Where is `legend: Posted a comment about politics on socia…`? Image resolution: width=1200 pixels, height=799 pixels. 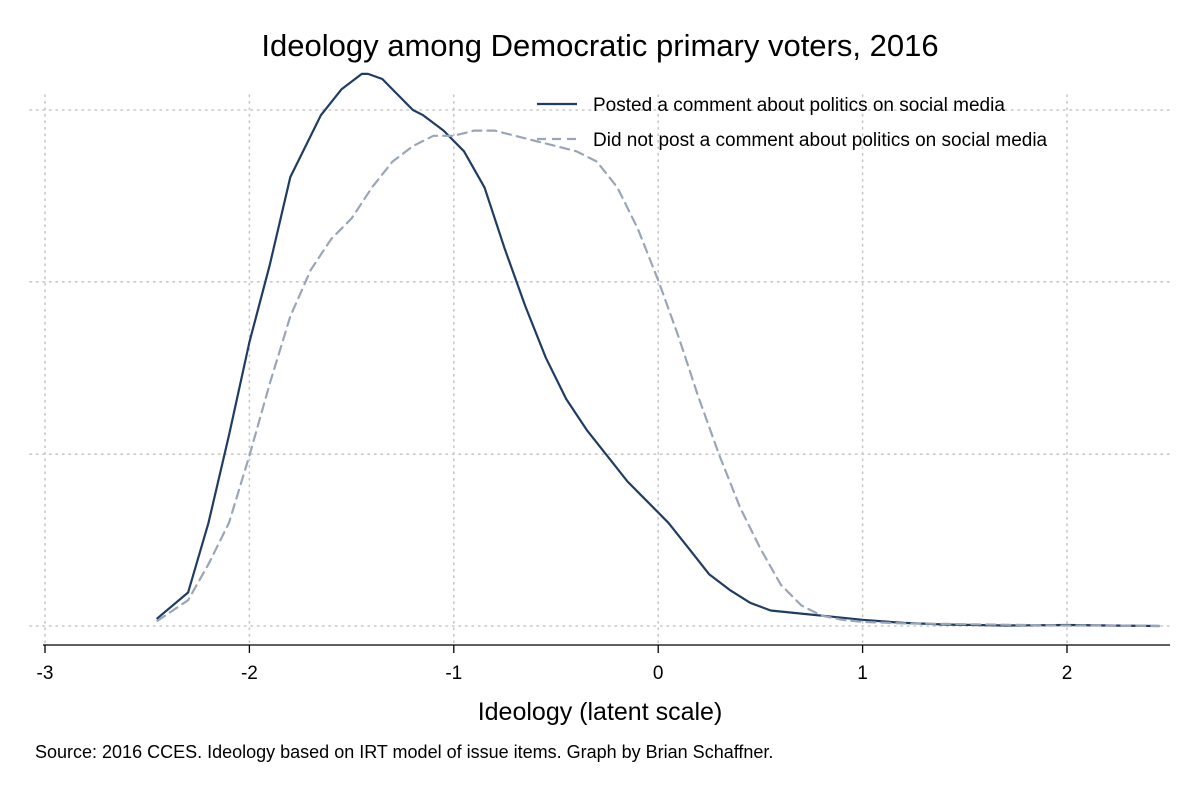
legend: Posted a comment about politics on socia… is located at coordinates (792, 123).